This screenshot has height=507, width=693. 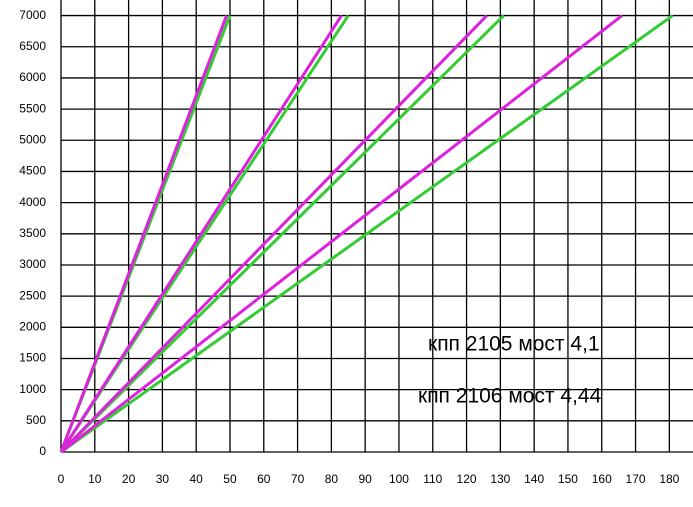 I want to click on x-tick-label: 60, so click(x=264, y=479).